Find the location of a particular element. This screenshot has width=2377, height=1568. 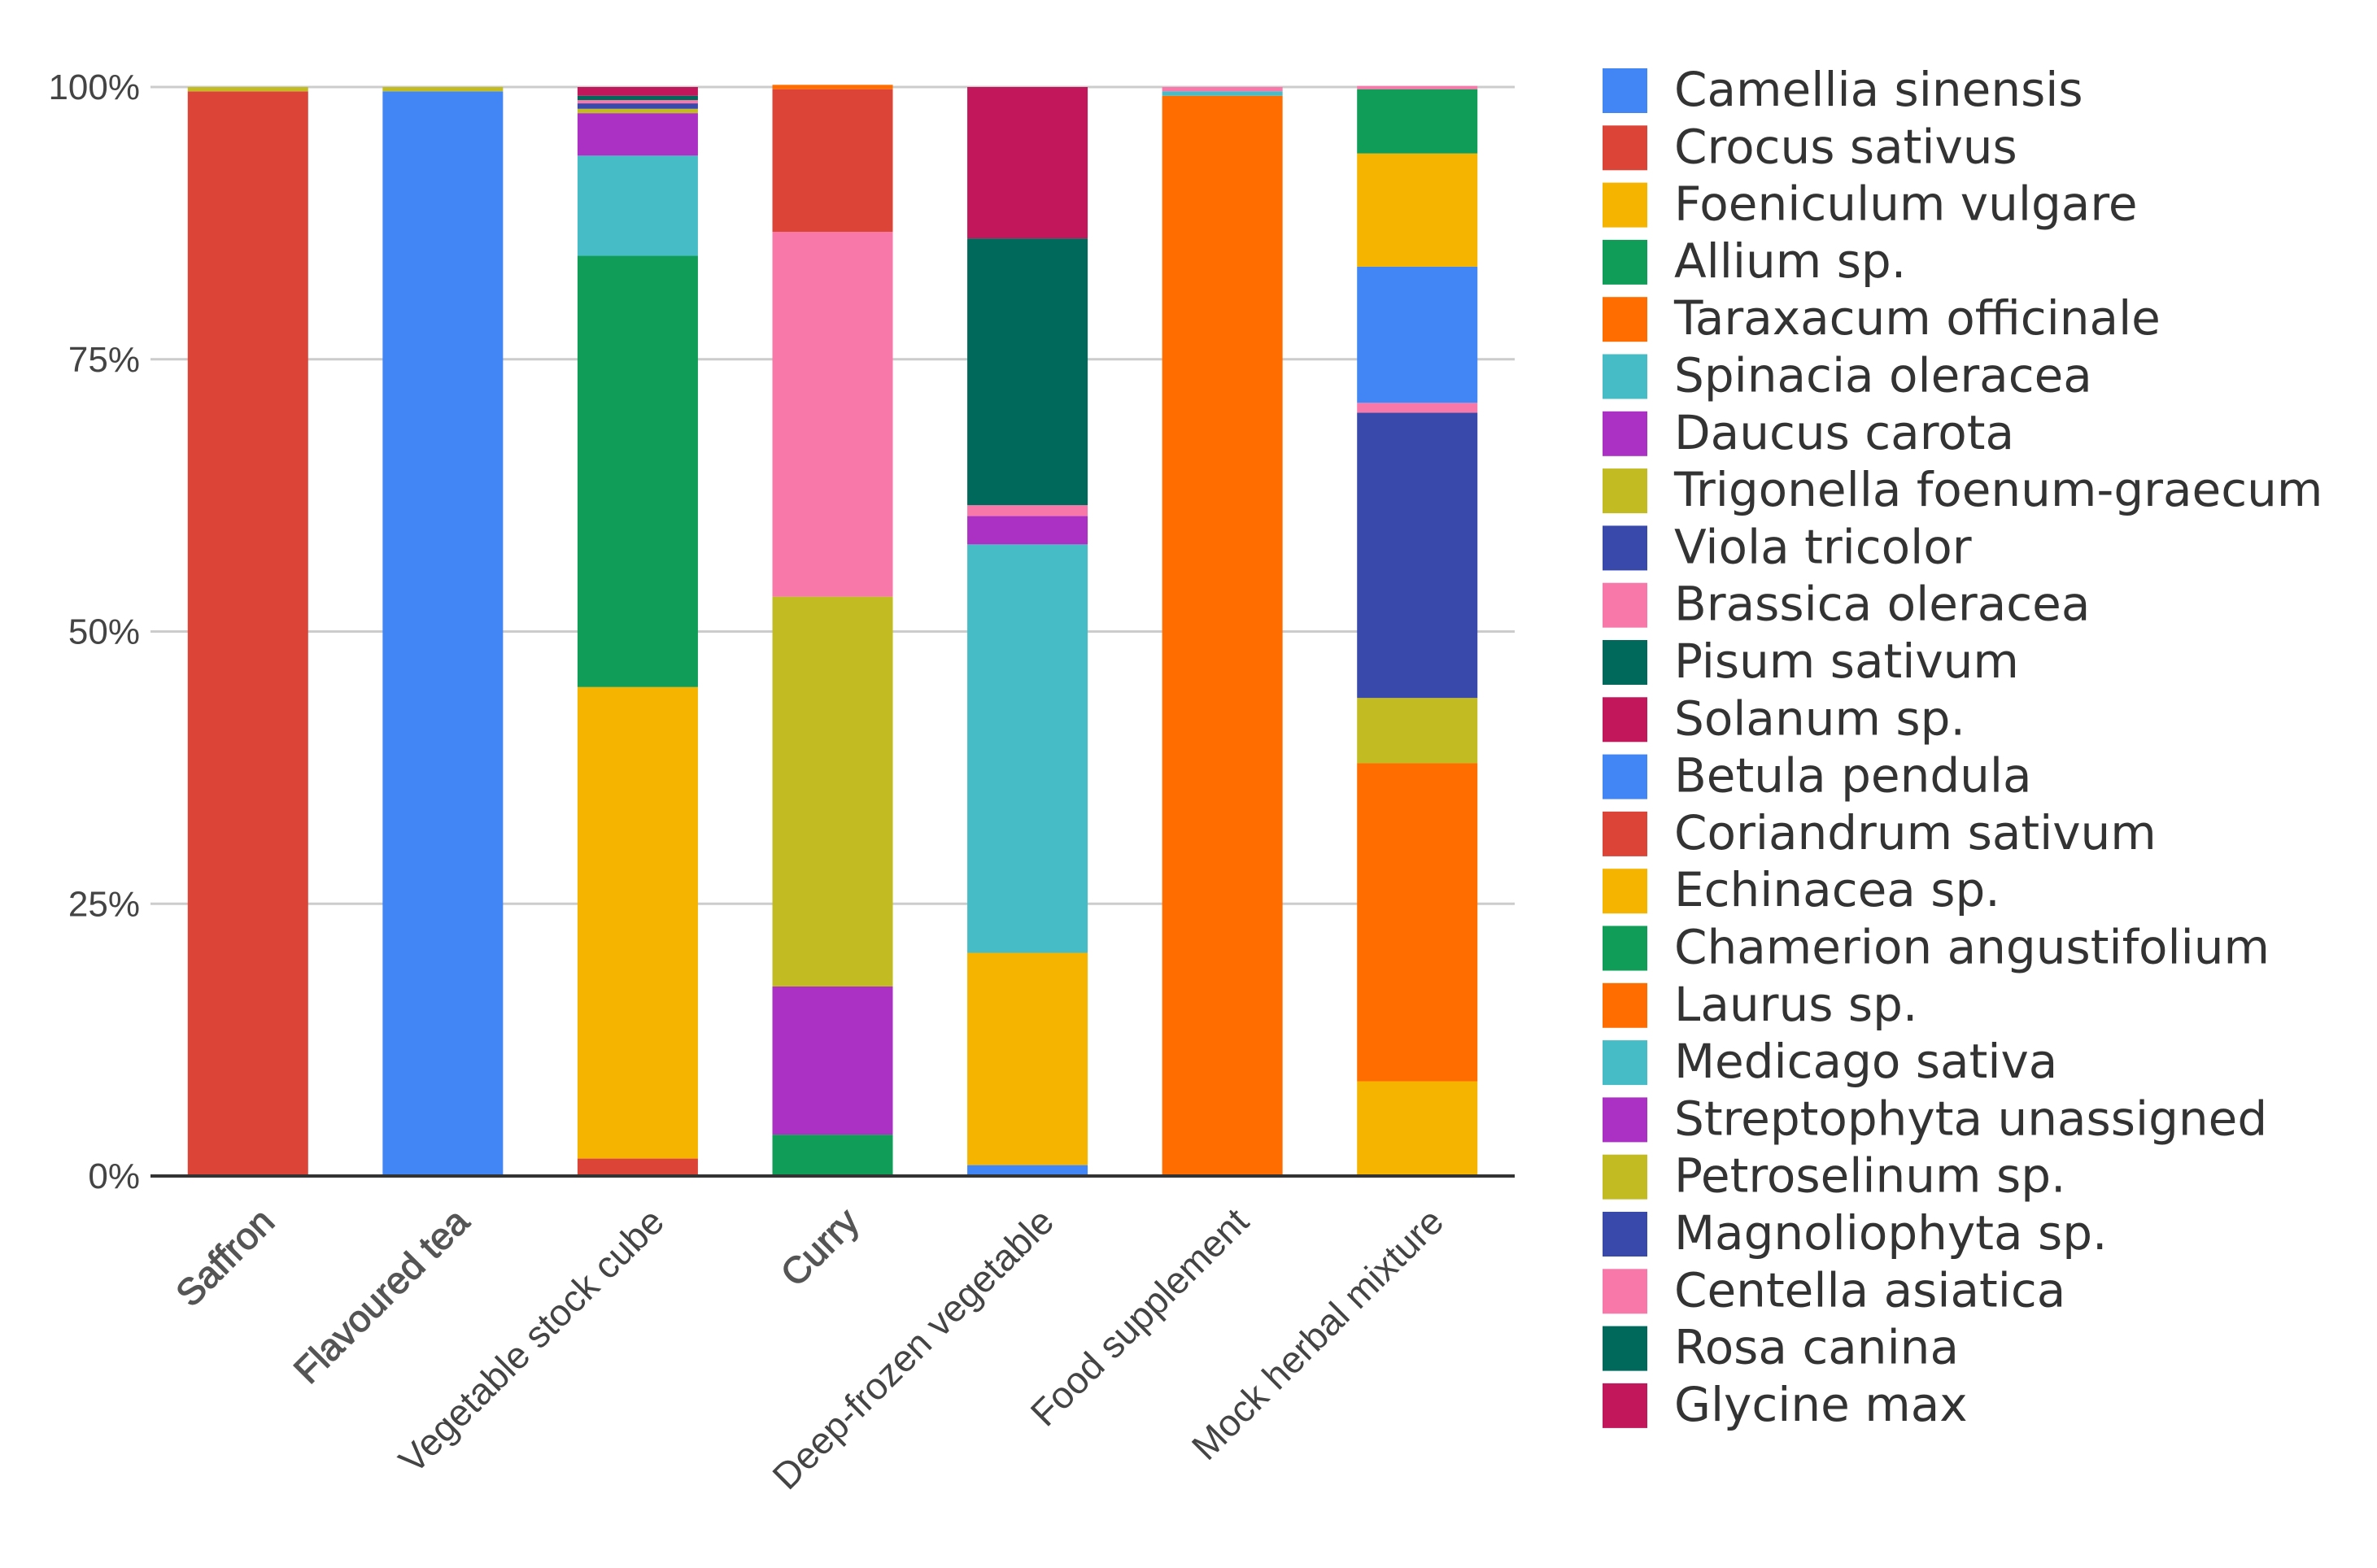

y-axis-ticks: 0% 25% 50% 75% 100% is located at coordinates (94, 632).